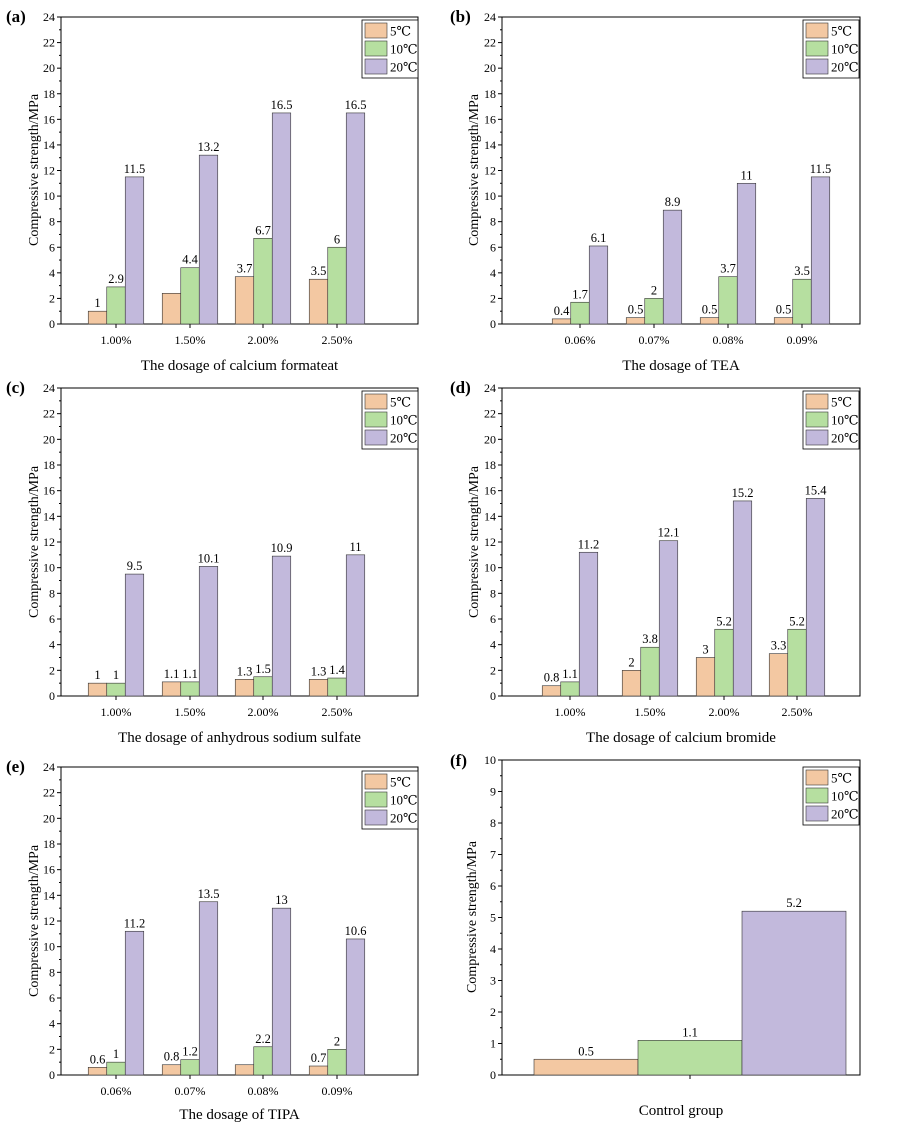 Image resolution: width=897 pixels, height=1129 pixels. I want to click on data-label: 1.2, so click(190, 1052).